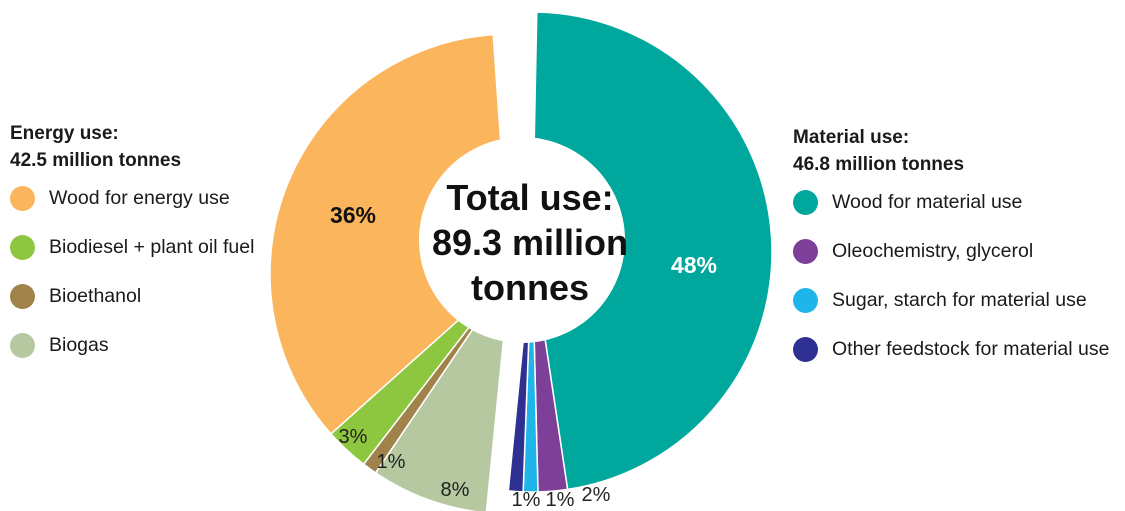  Describe the element at coordinates (132, 345) in the screenshot. I see `legend-item-biogas: Biogas` at that location.